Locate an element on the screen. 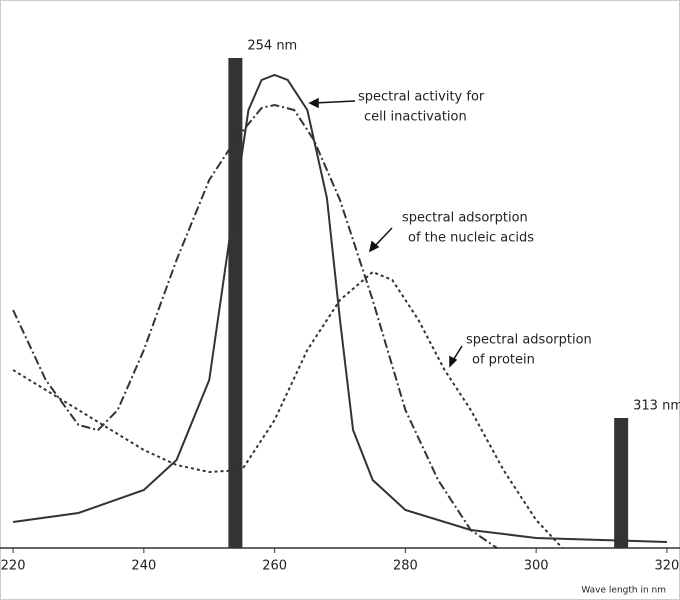  x-tick-label: 240 is located at coordinates (143, 566).